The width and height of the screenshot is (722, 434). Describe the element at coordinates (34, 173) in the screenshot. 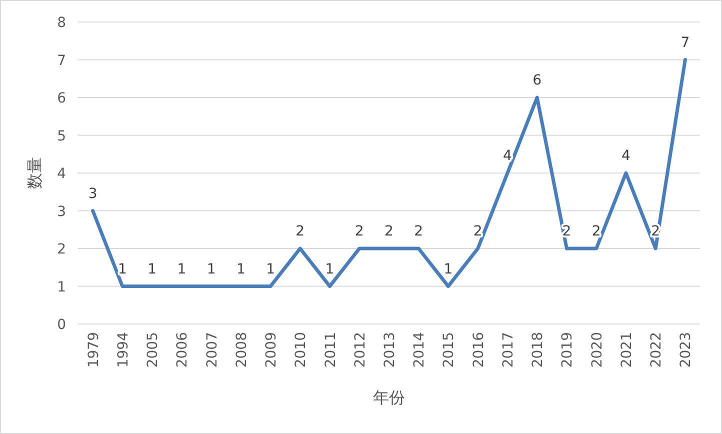

I see `y-axis-title: 数量` at that location.